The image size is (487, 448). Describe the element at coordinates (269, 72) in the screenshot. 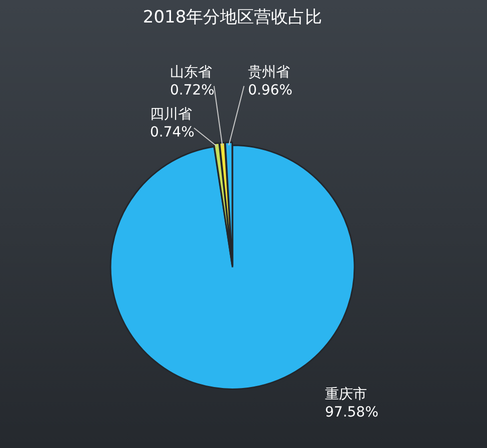

I see `slice-label: 贵州省` at that location.